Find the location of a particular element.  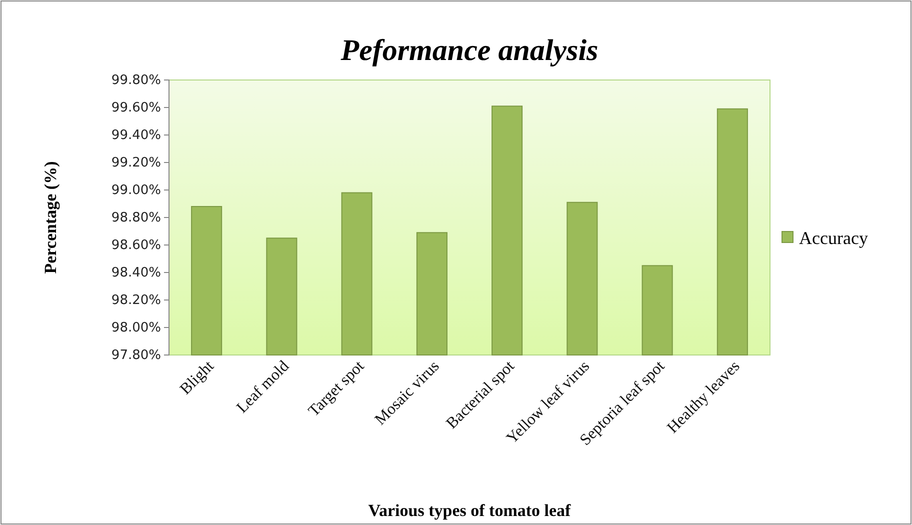

y-tick-label: 99.20% is located at coordinates (136, 163).